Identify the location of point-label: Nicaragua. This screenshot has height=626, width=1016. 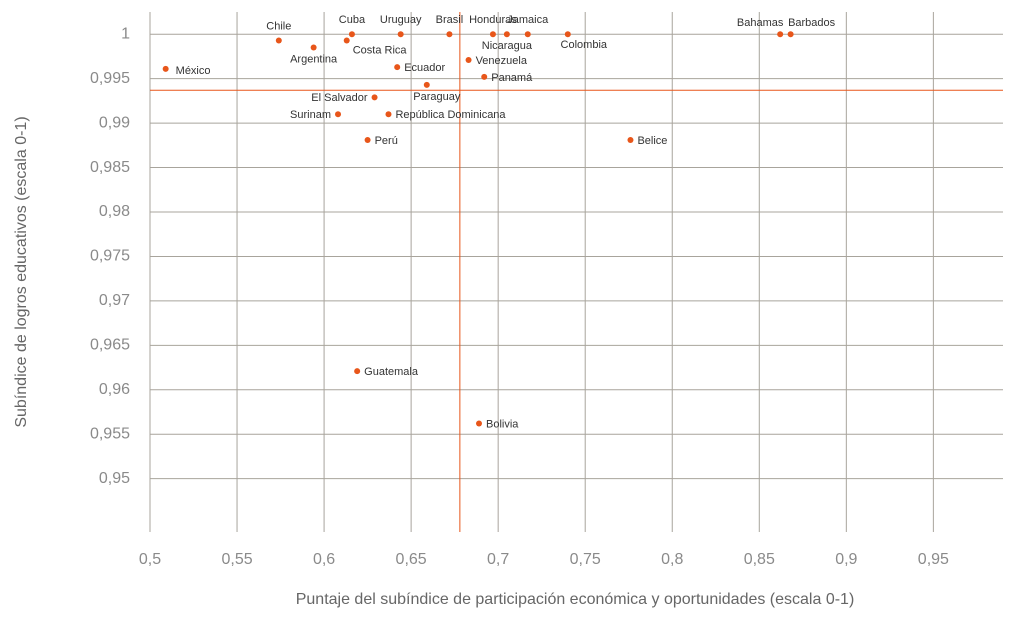
(507, 46).